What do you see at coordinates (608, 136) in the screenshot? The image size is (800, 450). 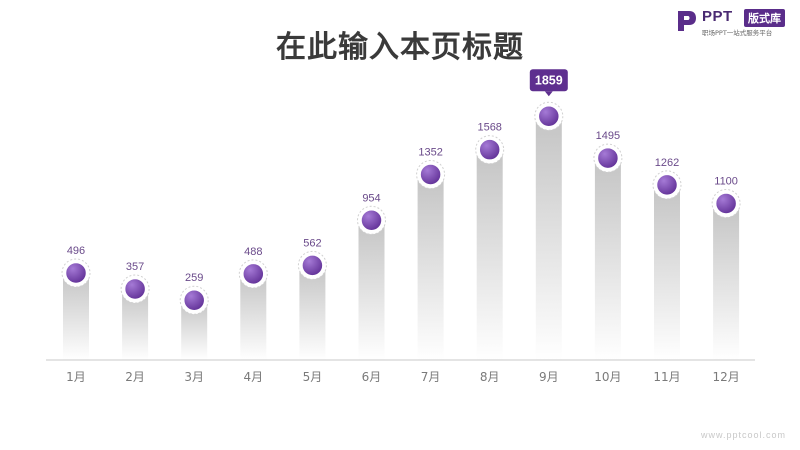 I see `data-label: 1495` at bounding box center [608, 136].